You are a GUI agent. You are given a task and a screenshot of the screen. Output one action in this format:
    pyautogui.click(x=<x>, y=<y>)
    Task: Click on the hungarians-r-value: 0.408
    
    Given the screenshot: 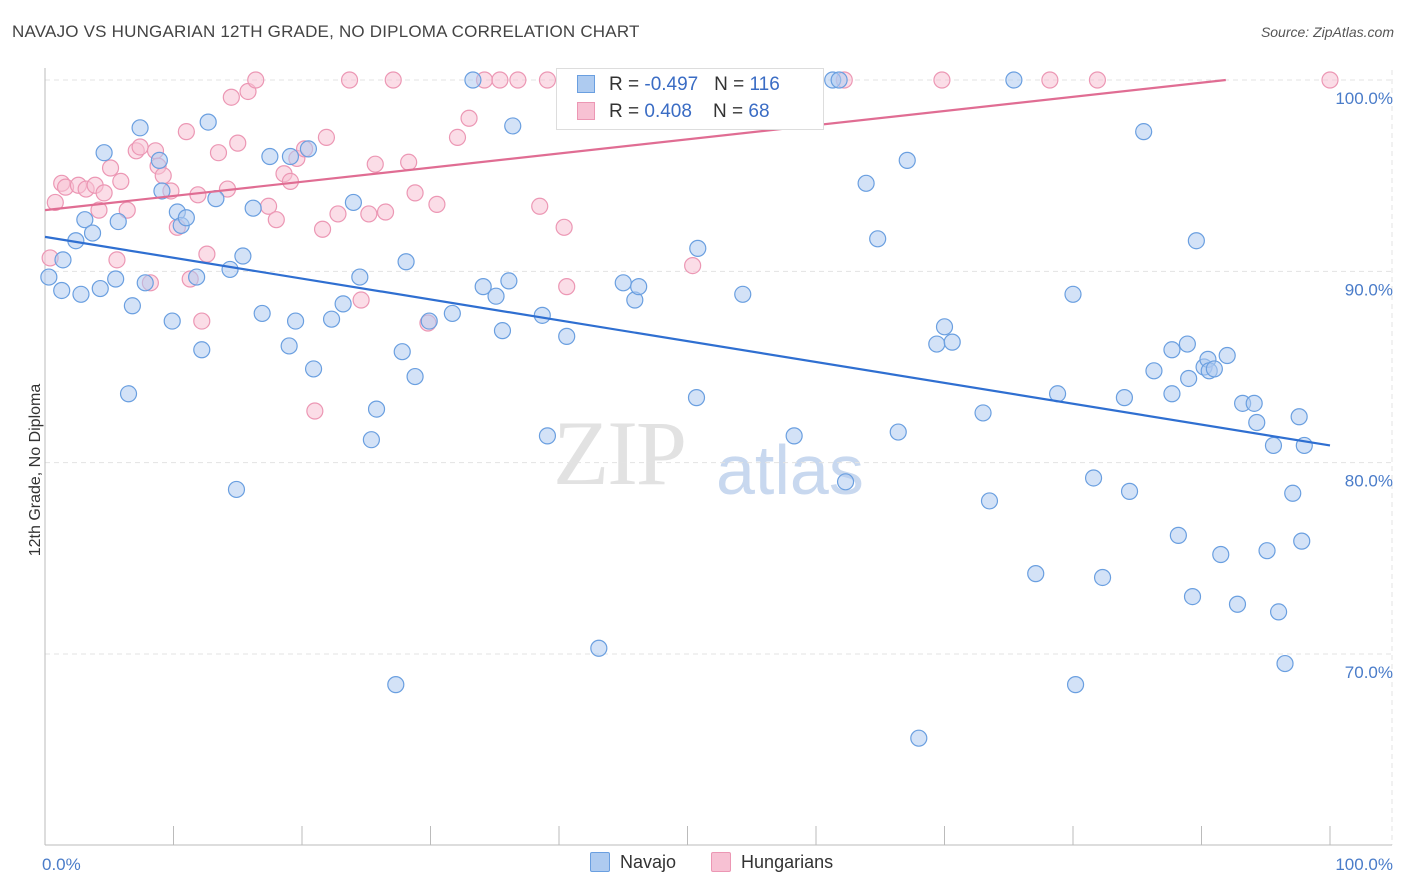 What is the action you would take?
    pyautogui.click(x=668, y=111)
    